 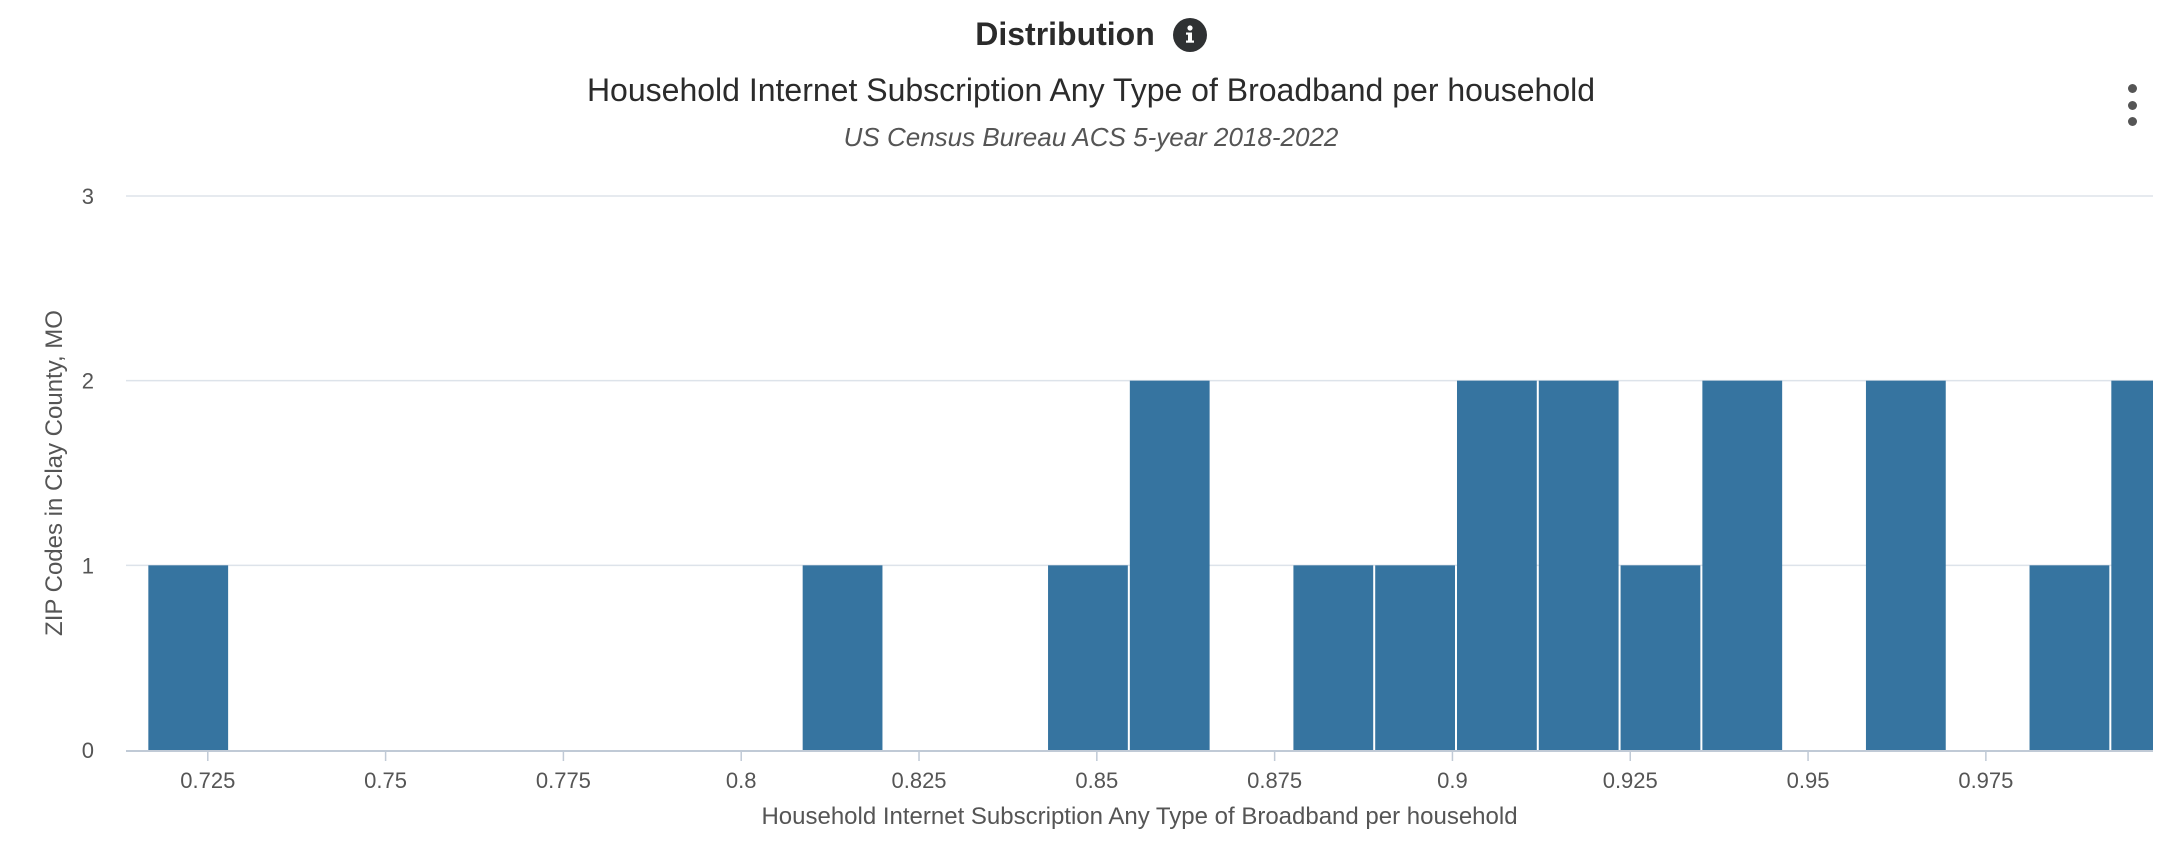 I want to click on x-tick-label: 0.875, so click(x=1274, y=780).